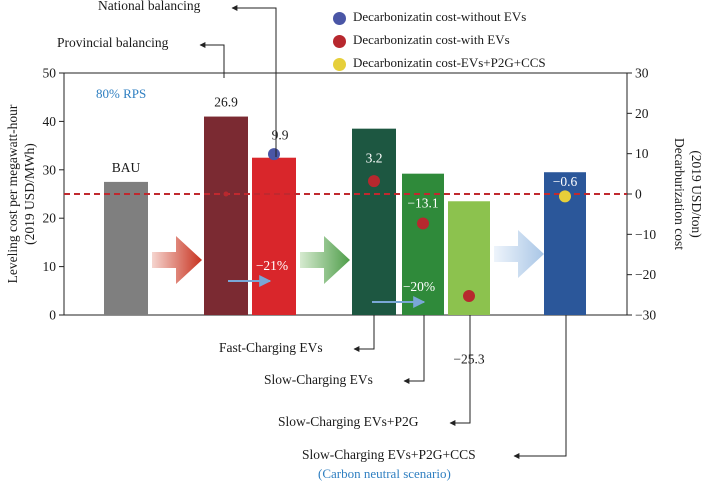 This screenshot has height=484, width=704. I want to click on data-label: −0.6, so click(565, 181).